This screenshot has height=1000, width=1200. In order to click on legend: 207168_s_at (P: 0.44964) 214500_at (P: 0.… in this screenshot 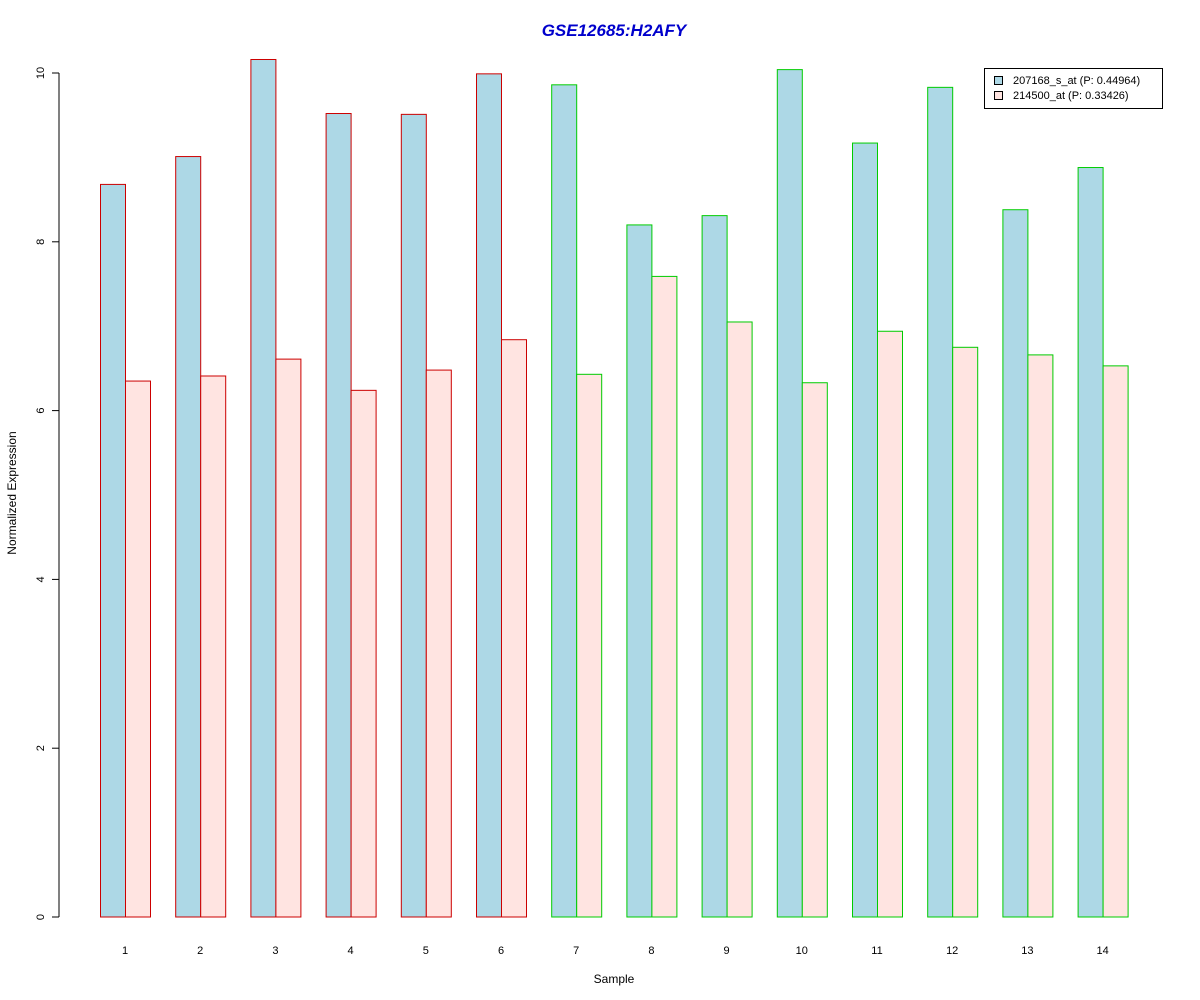, I will do `click(1073, 88)`.